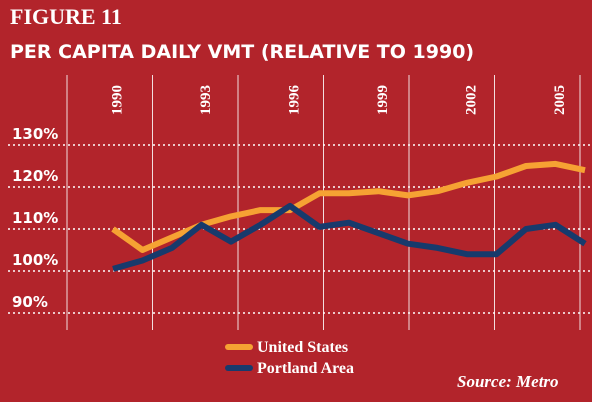  What do you see at coordinates (508, 381) in the screenshot?
I see `source-note: Source: Metro` at bounding box center [508, 381].